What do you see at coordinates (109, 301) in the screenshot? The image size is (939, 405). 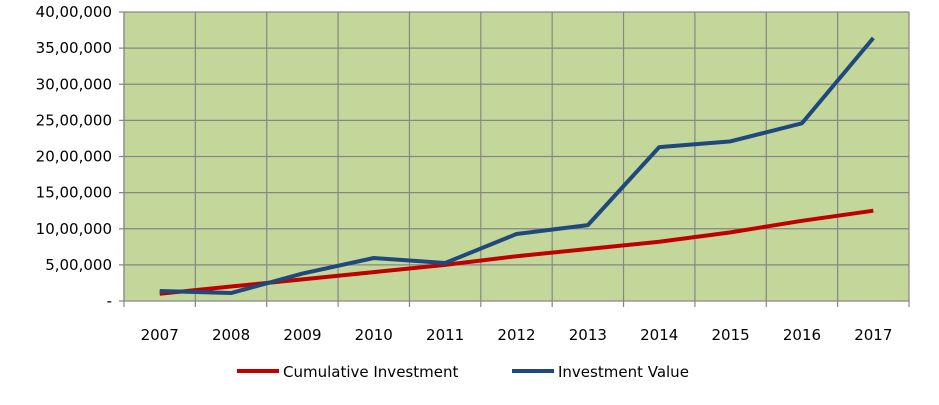 I see `y-tick-label: -` at bounding box center [109, 301].